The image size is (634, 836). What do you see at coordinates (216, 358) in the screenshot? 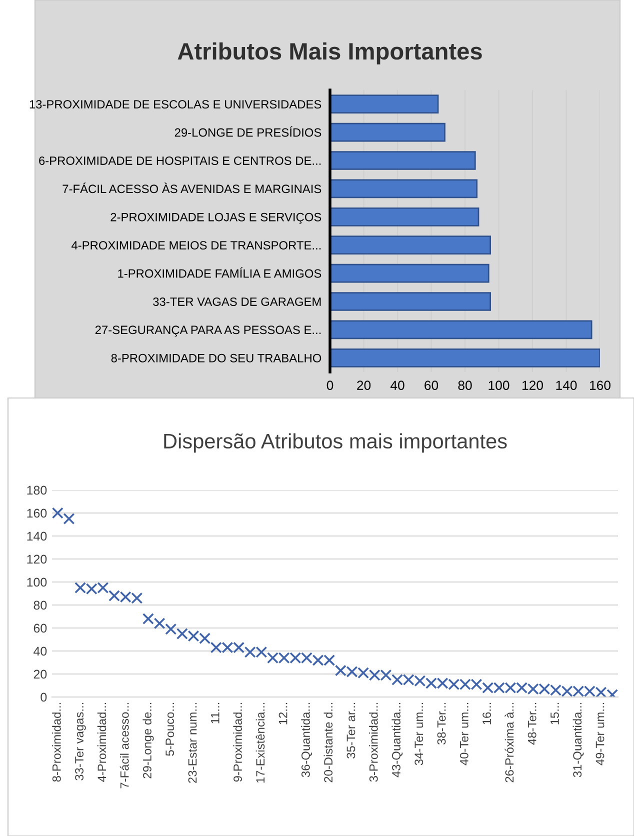
I see `y-tick-label: 8-PROXIMIDADE DO SEU TRABALHO` at bounding box center [216, 358].